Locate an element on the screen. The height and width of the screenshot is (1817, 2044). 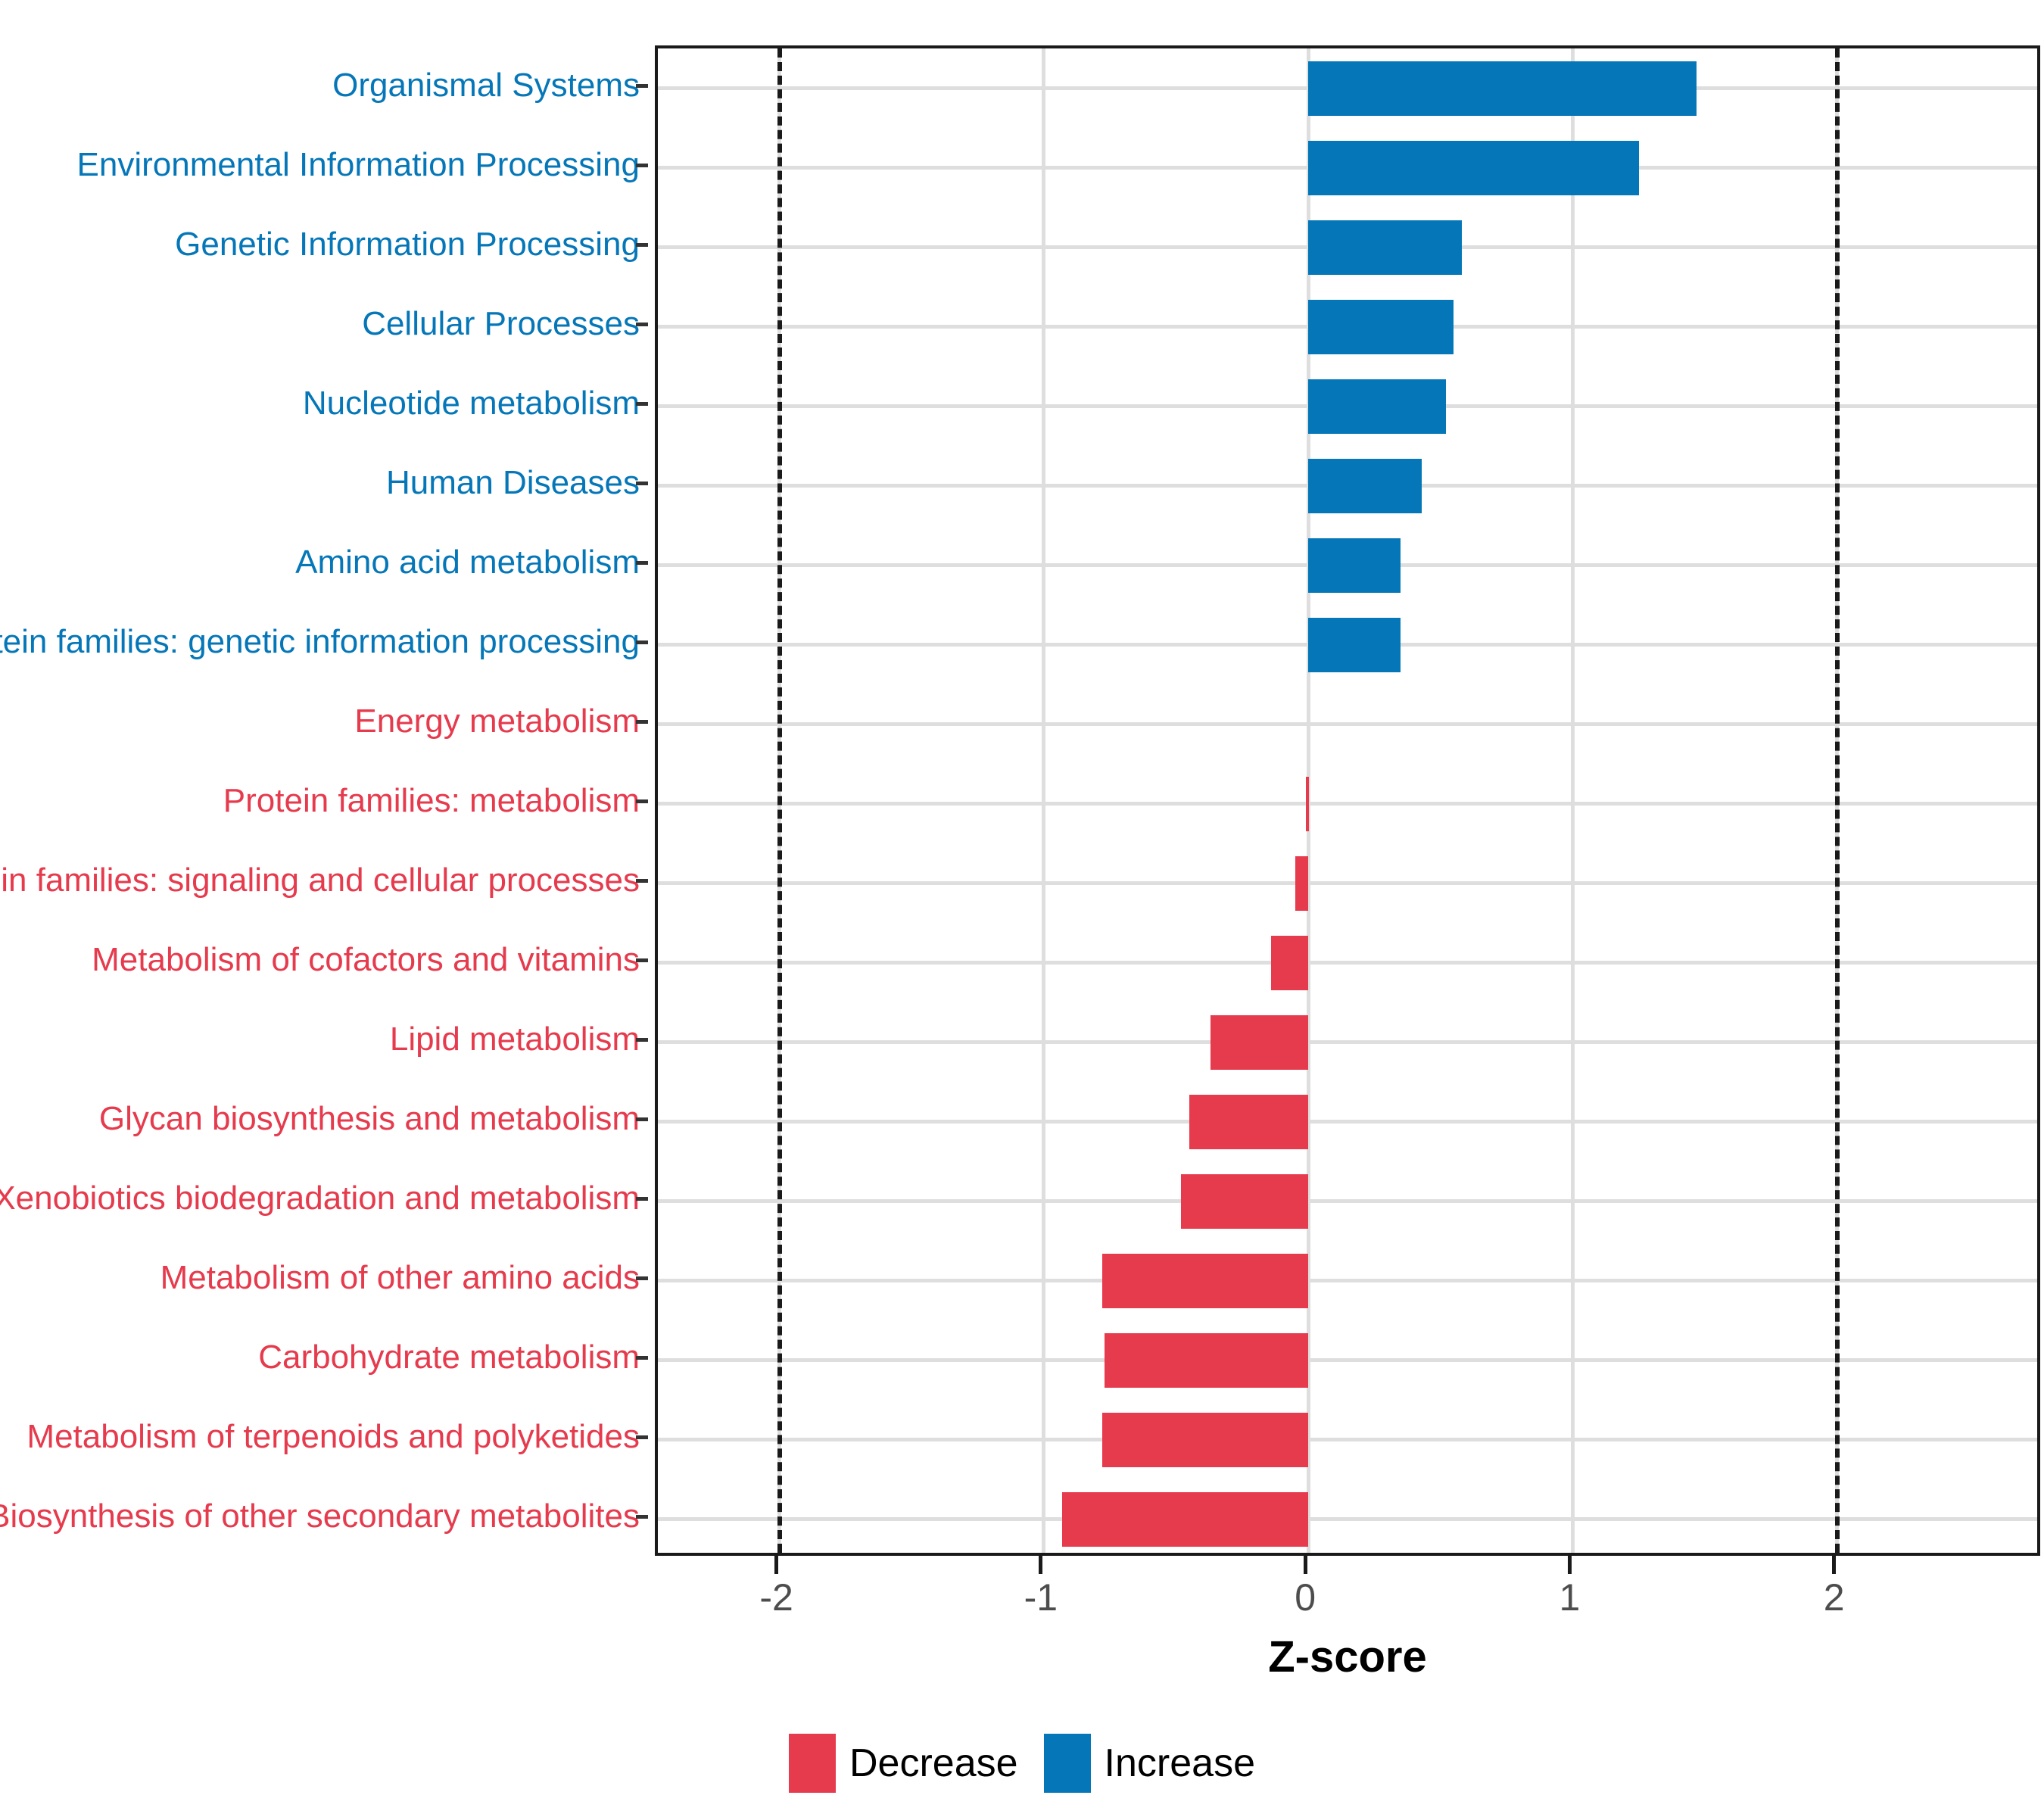
y-axis-label-row: Carbohydrate metabolism is located at coordinates (324, 1357).